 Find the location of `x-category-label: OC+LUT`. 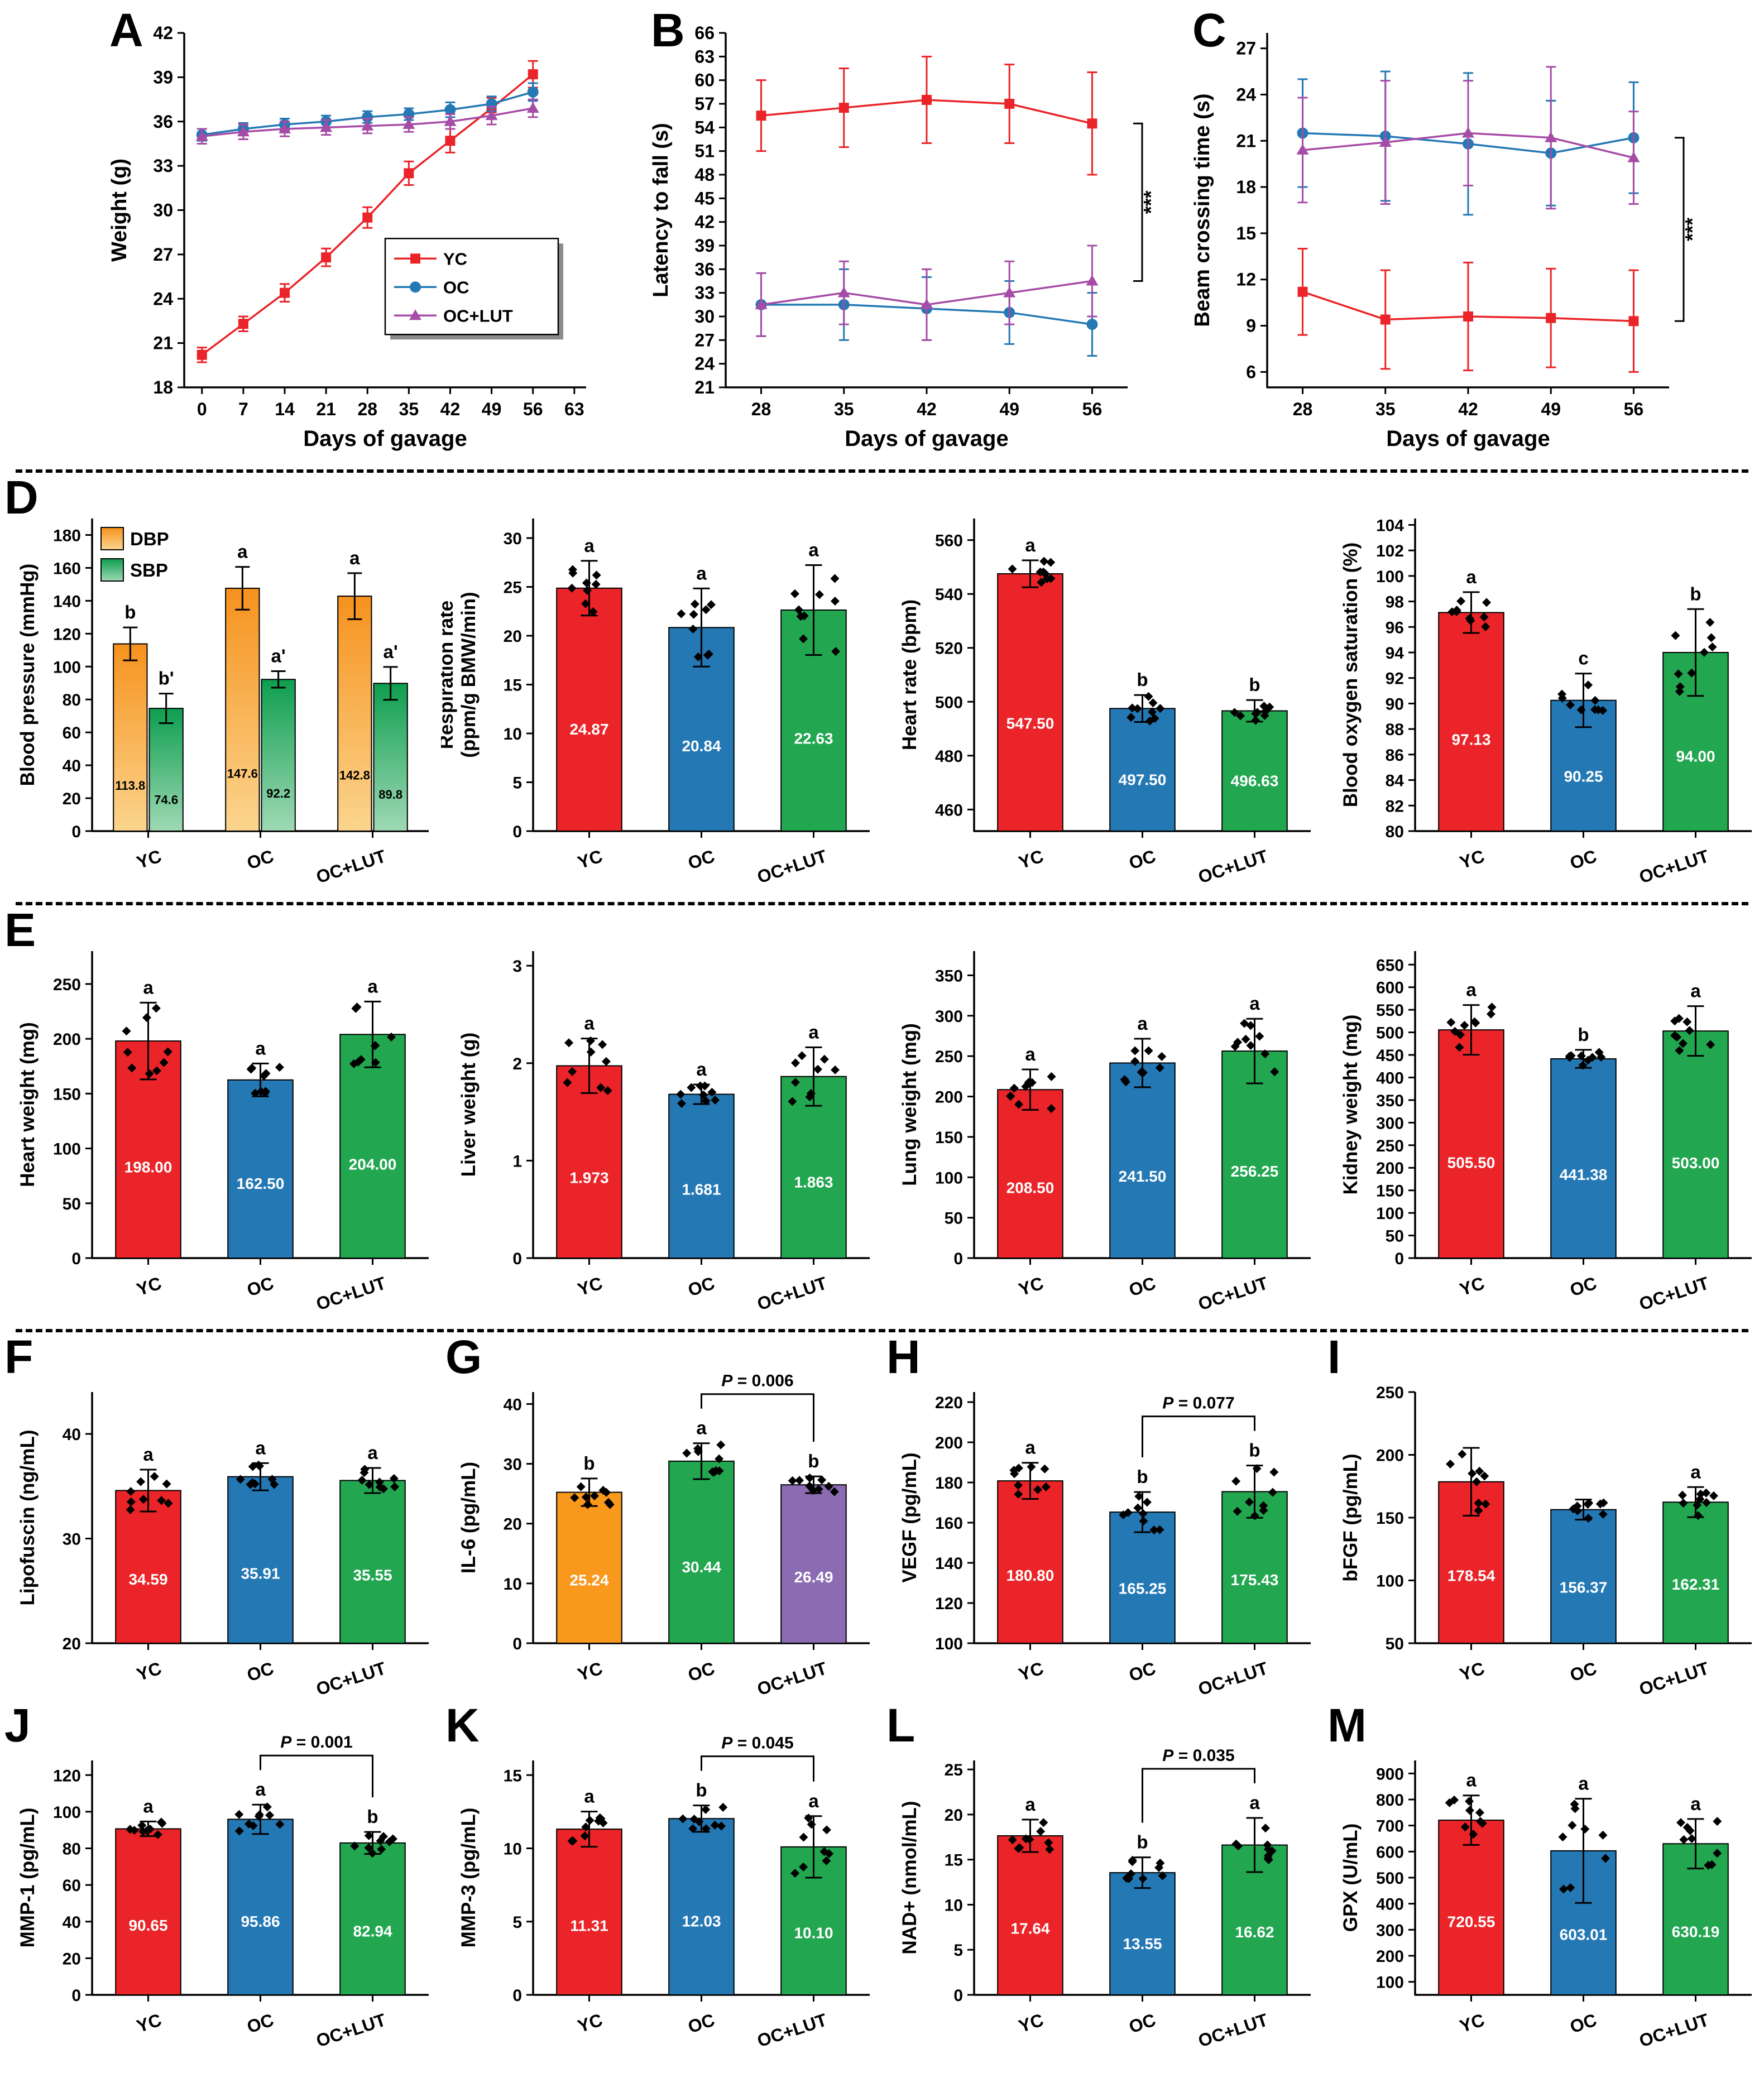

x-category-label: OC+LUT is located at coordinates (1674, 2030).